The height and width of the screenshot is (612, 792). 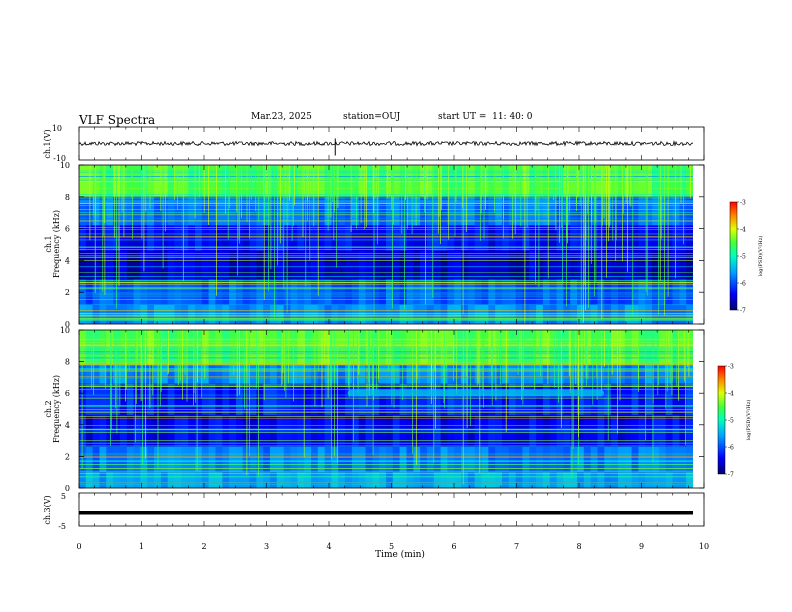 What do you see at coordinates (56, 409) in the screenshot?
I see `ch2-freq-label: Frequency (kHz)` at bounding box center [56, 409].